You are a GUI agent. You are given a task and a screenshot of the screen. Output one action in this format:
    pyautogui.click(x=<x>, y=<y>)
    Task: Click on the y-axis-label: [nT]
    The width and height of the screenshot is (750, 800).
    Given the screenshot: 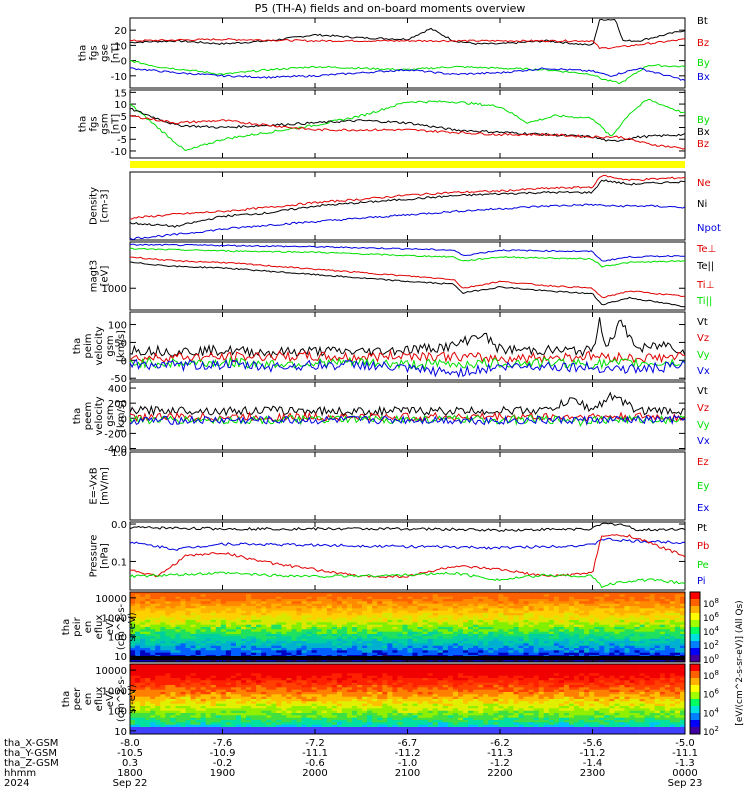 What is the action you would take?
    pyautogui.click(x=116, y=53)
    